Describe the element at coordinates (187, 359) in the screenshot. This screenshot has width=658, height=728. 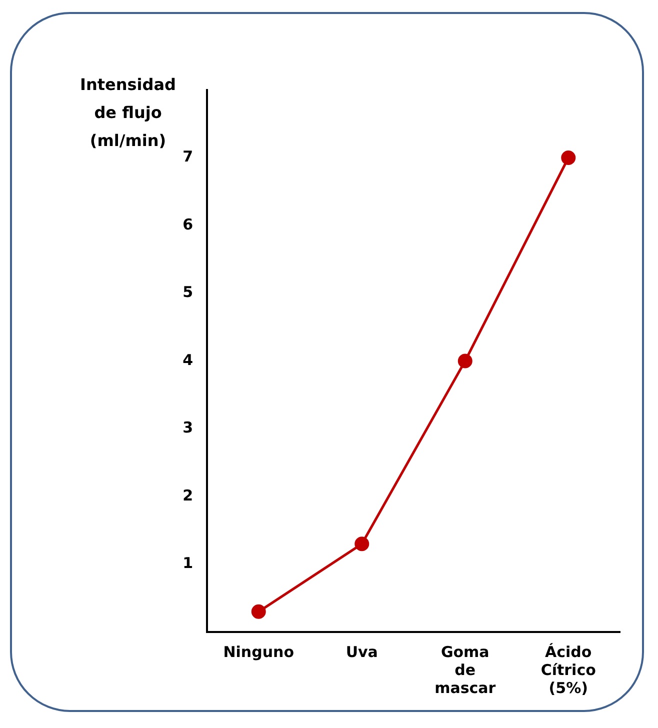
I see `y-tick-label: 4` at that location.